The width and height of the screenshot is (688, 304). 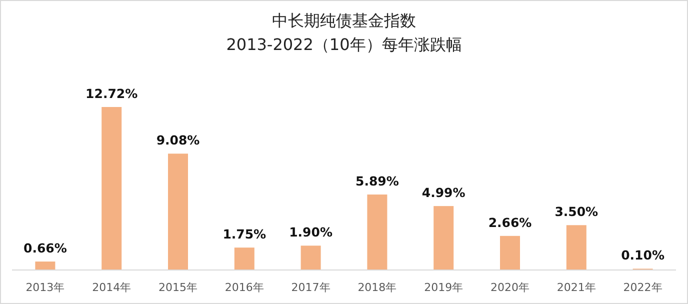 What do you see at coordinates (576, 287) in the screenshot?
I see `x-tick-label: 2021年` at bounding box center [576, 287].